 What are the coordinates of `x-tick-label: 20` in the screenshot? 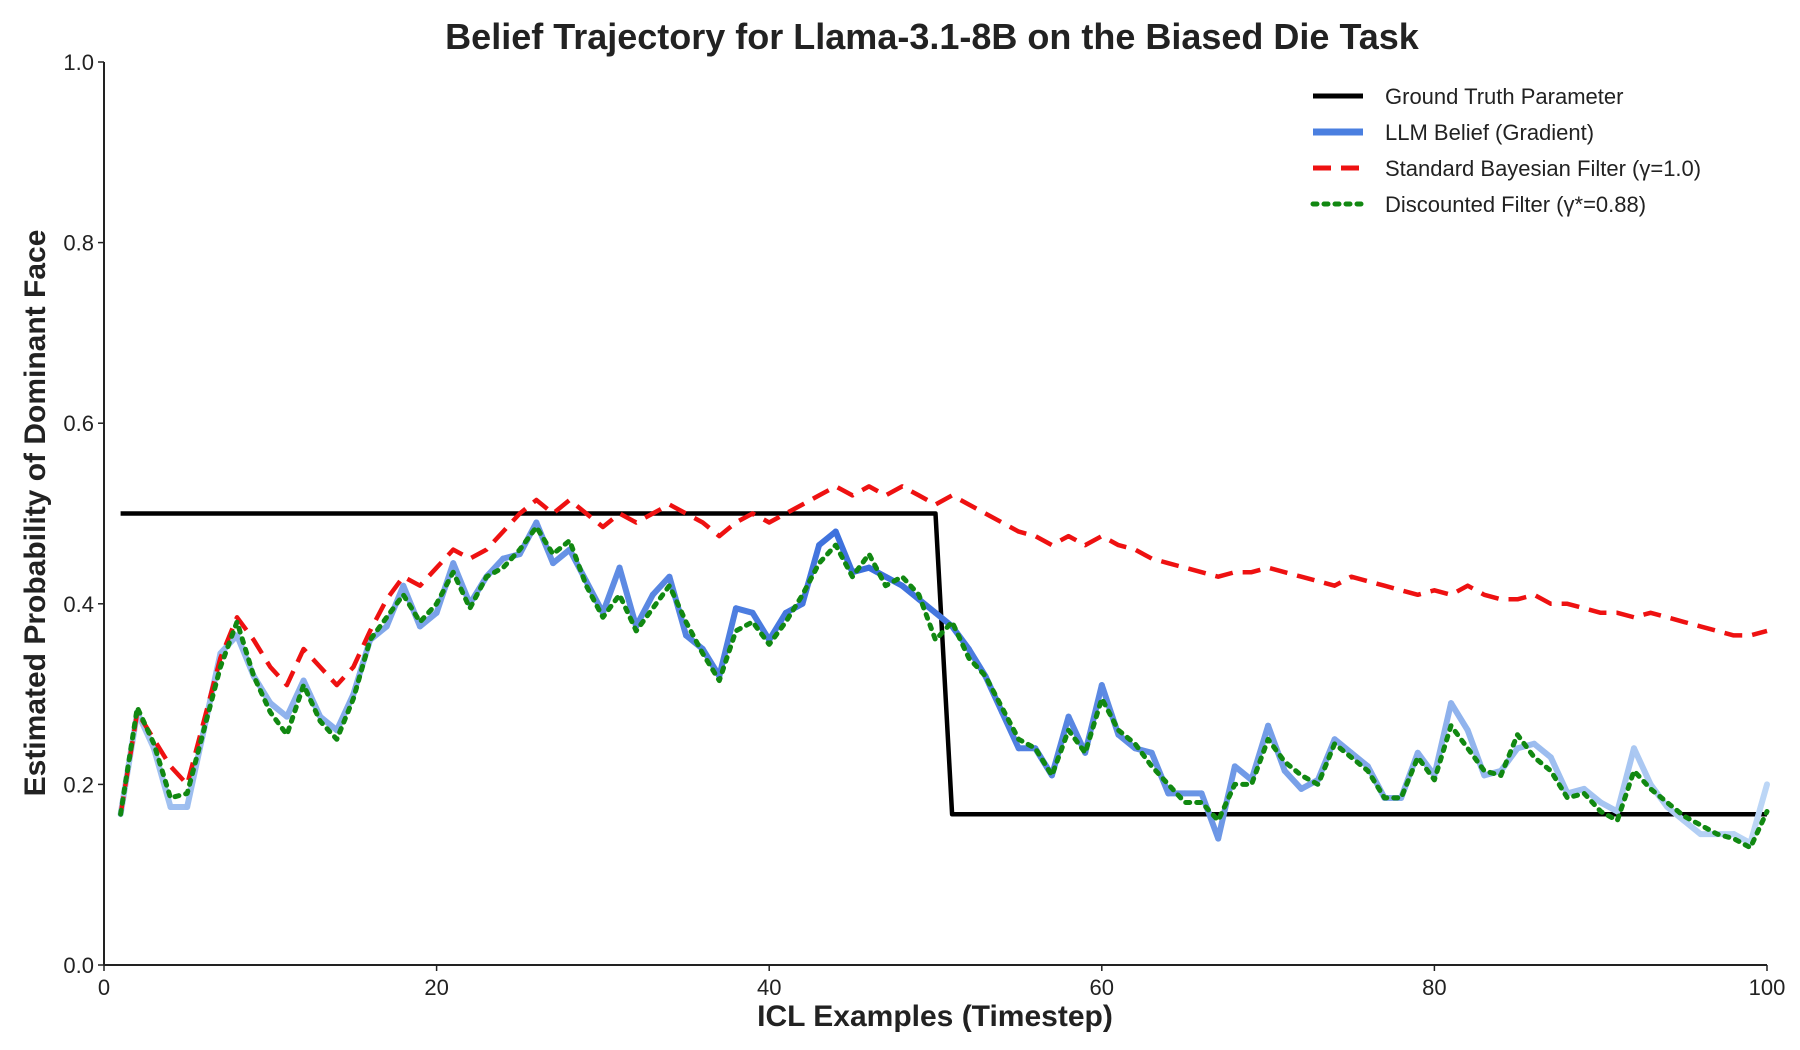 It's located at (436, 987).